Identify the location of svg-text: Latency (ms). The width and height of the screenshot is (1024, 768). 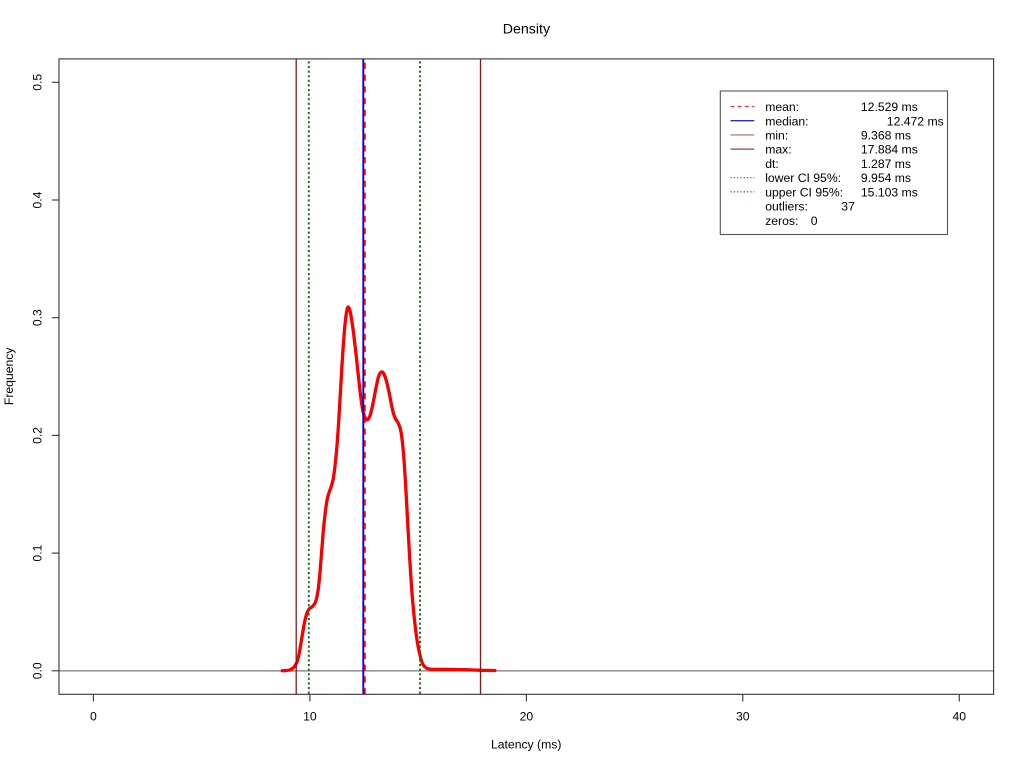
(526, 745).